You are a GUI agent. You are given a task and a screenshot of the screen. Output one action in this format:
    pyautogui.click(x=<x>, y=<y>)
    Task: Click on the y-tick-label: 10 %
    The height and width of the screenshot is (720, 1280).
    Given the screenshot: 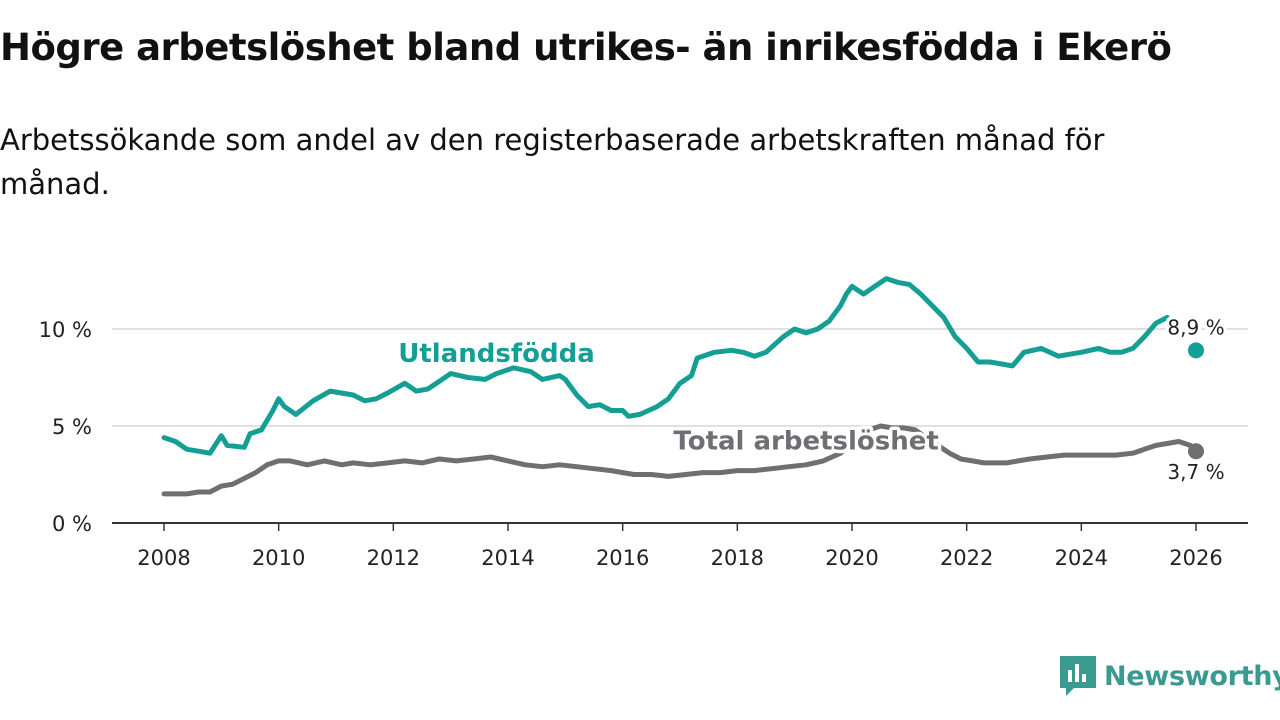 What is the action you would take?
    pyautogui.click(x=65, y=330)
    